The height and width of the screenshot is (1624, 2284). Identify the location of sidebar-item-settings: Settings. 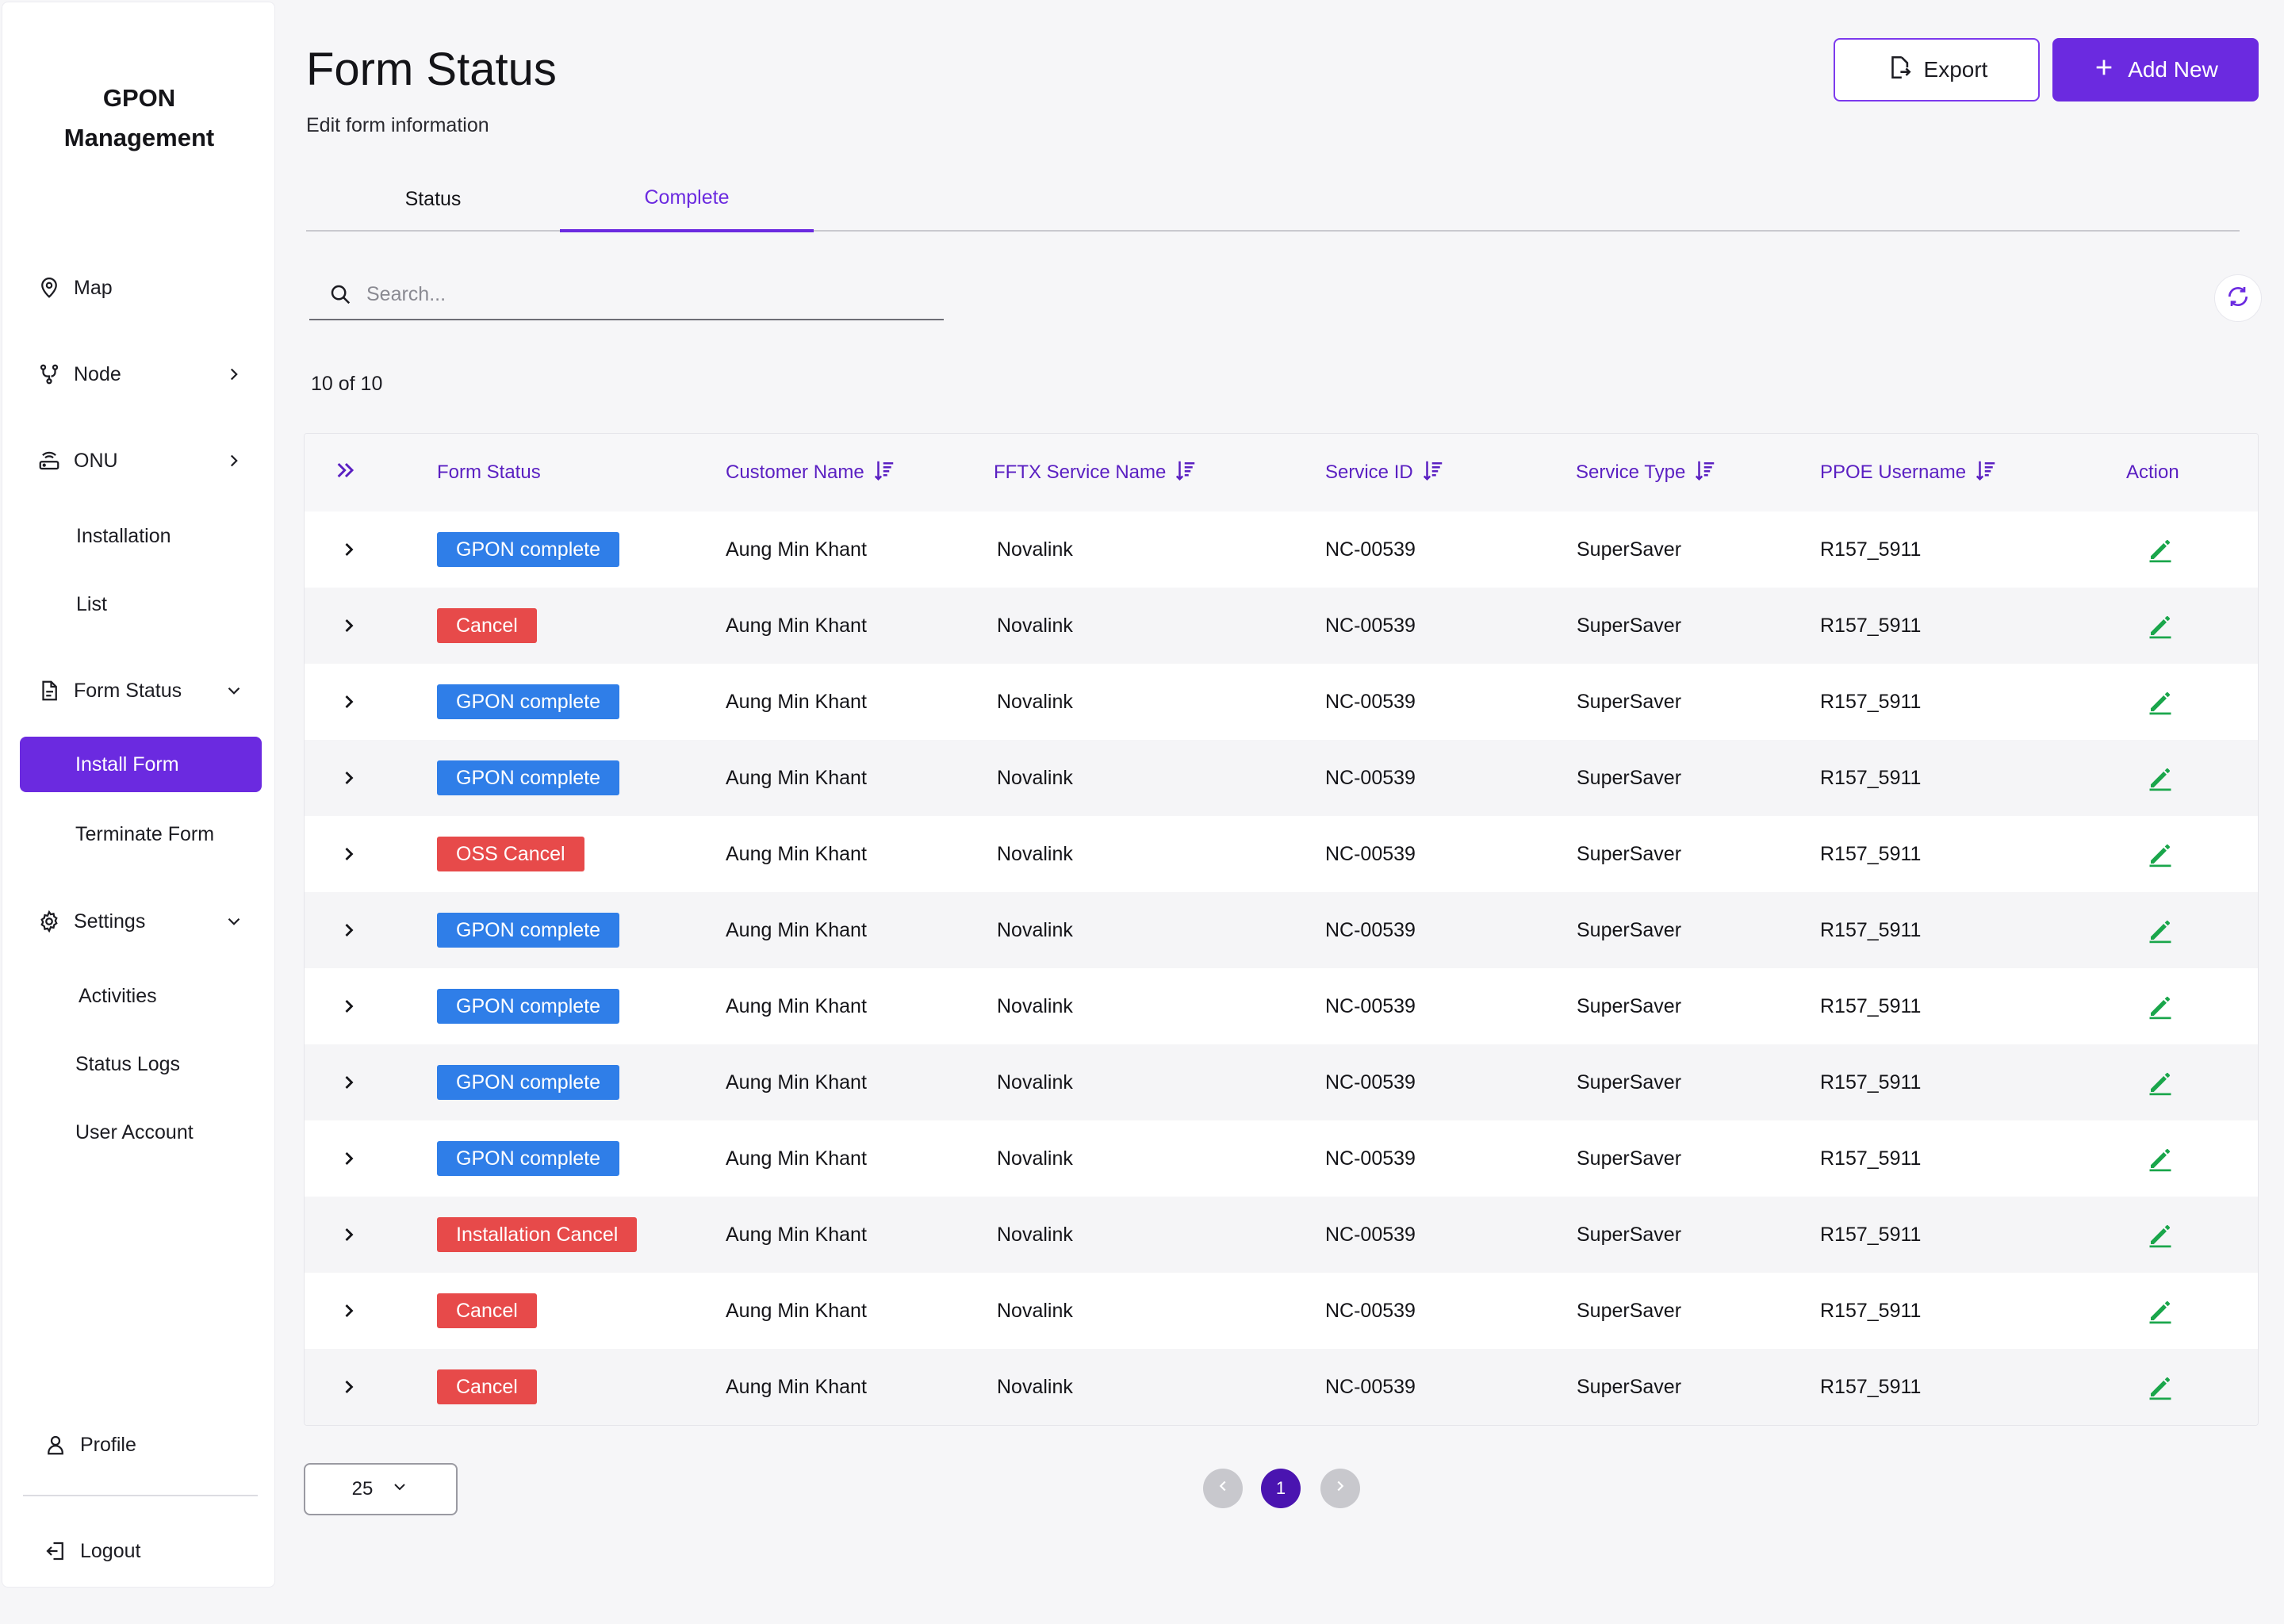
(141, 921).